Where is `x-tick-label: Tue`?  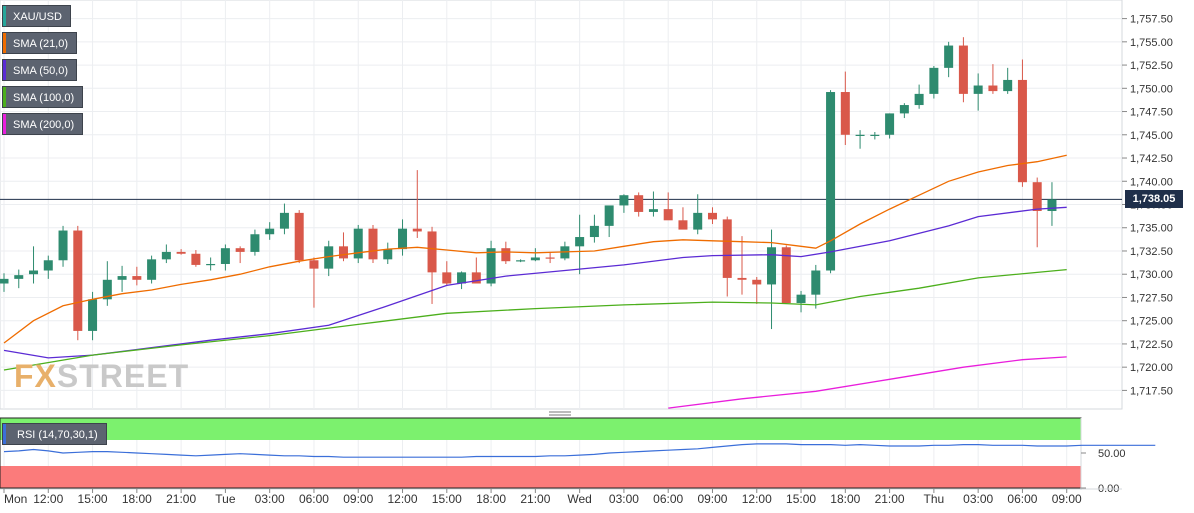
x-tick-label: Tue is located at coordinates (225, 499).